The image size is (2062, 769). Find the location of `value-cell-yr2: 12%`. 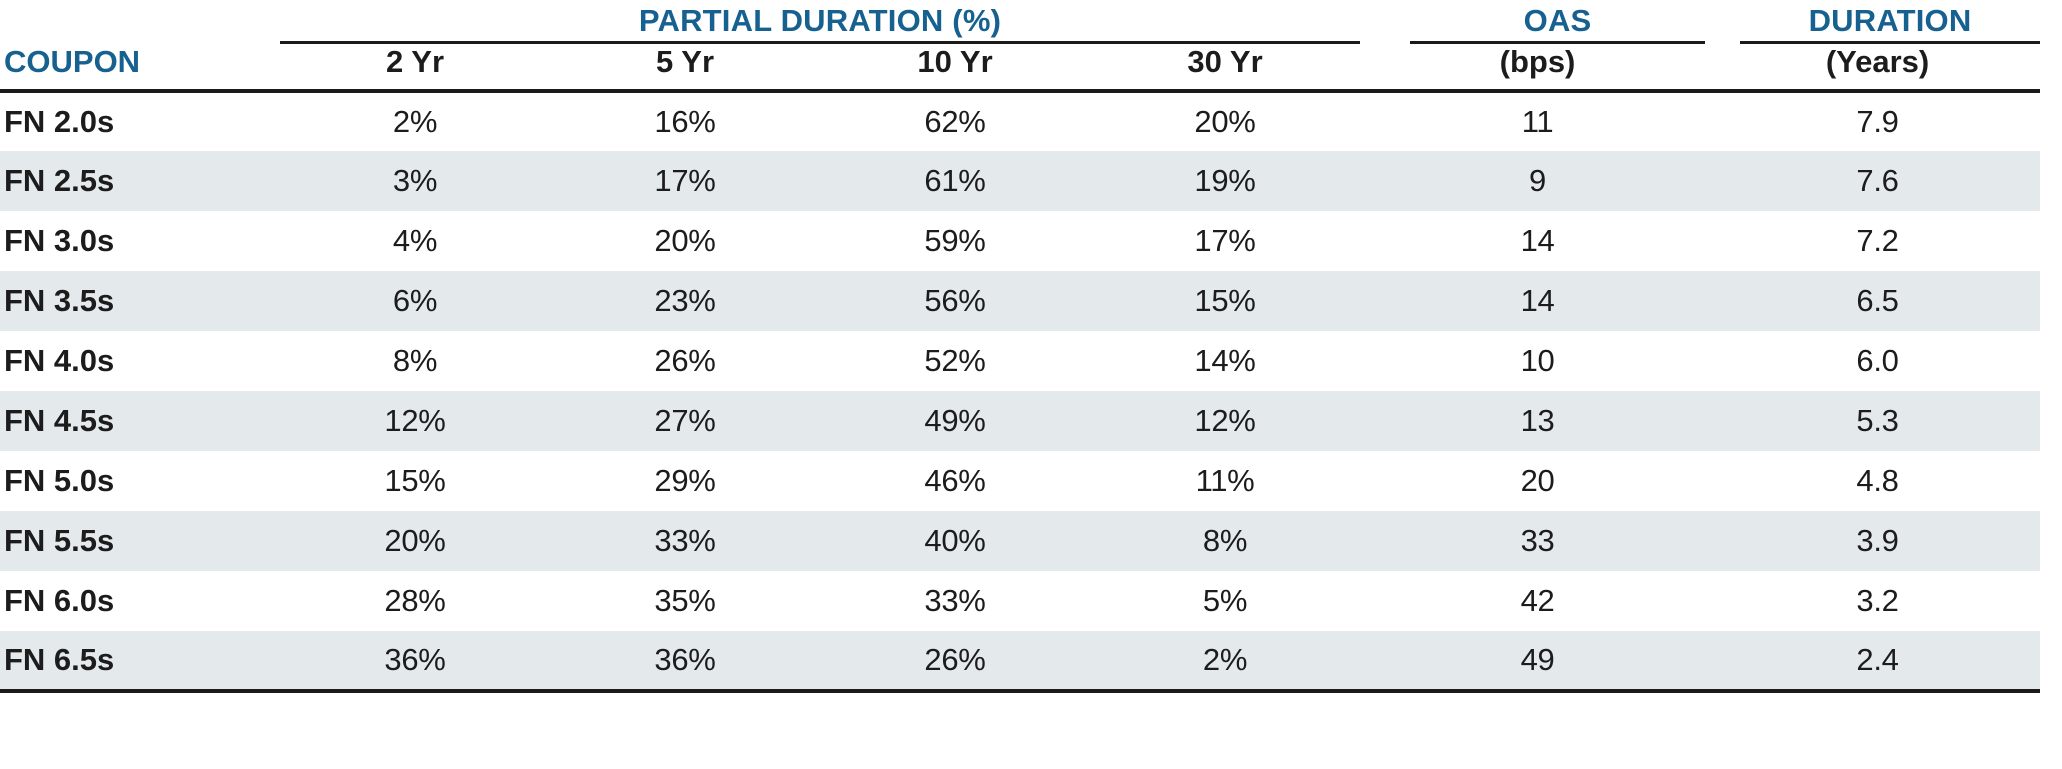

value-cell-yr2: 12% is located at coordinates (415, 420).